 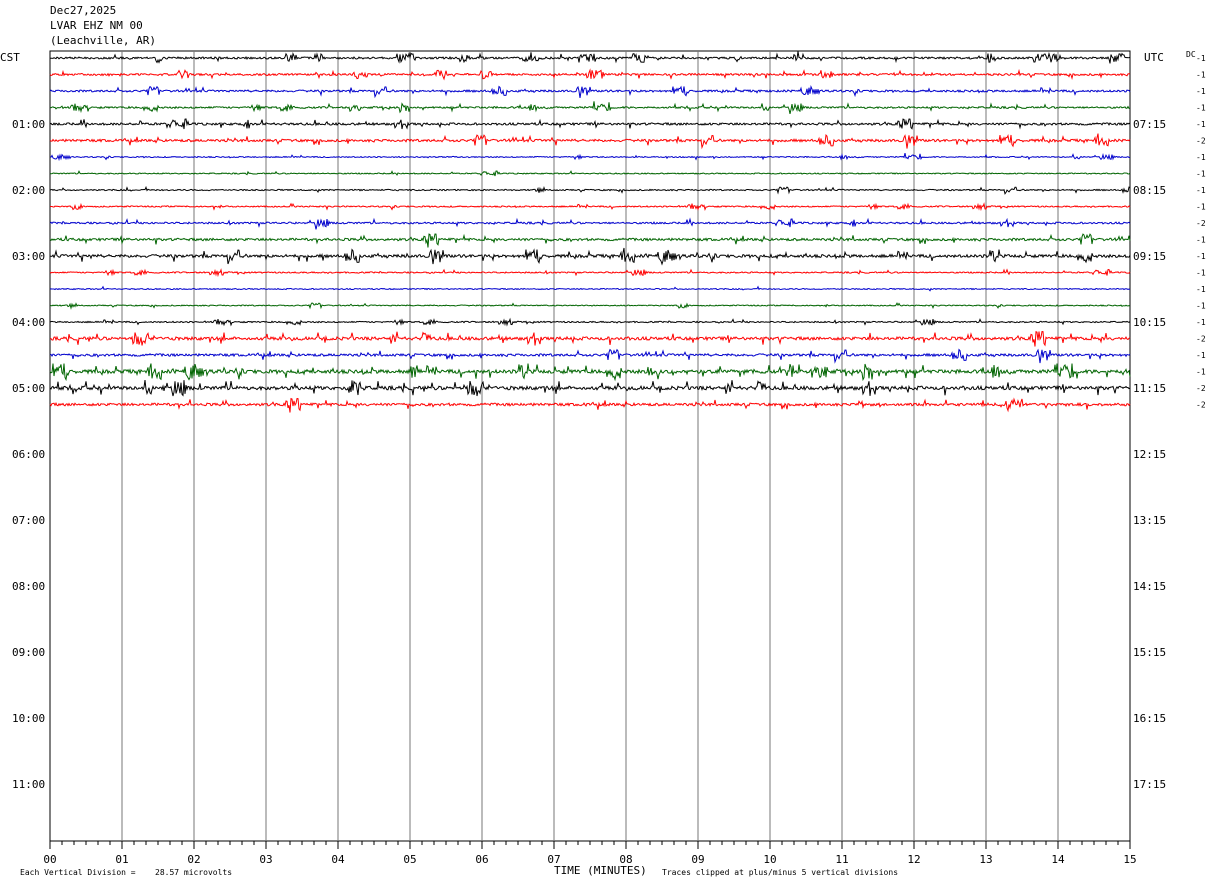 I want to click on scale-label: Each Vertical Division =, so click(x=78, y=872).